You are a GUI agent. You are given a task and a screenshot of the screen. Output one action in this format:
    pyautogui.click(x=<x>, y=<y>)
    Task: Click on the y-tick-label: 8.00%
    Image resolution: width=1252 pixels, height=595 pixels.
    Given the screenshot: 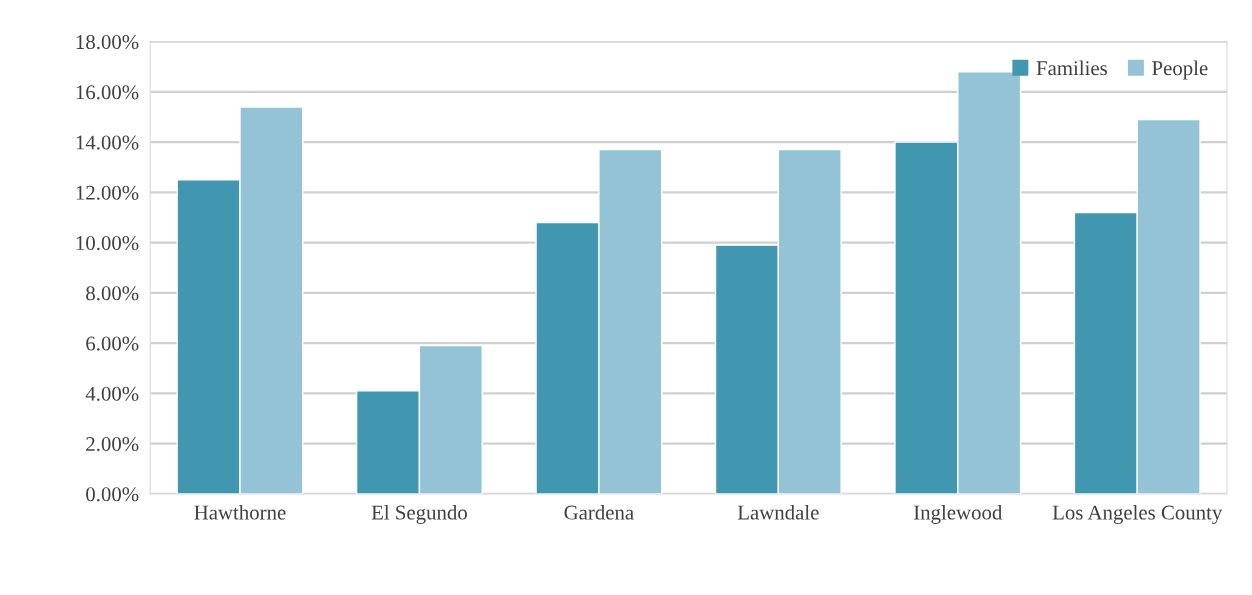 What is the action you would take?
    pyautogui.click(x=112, y=293)
    